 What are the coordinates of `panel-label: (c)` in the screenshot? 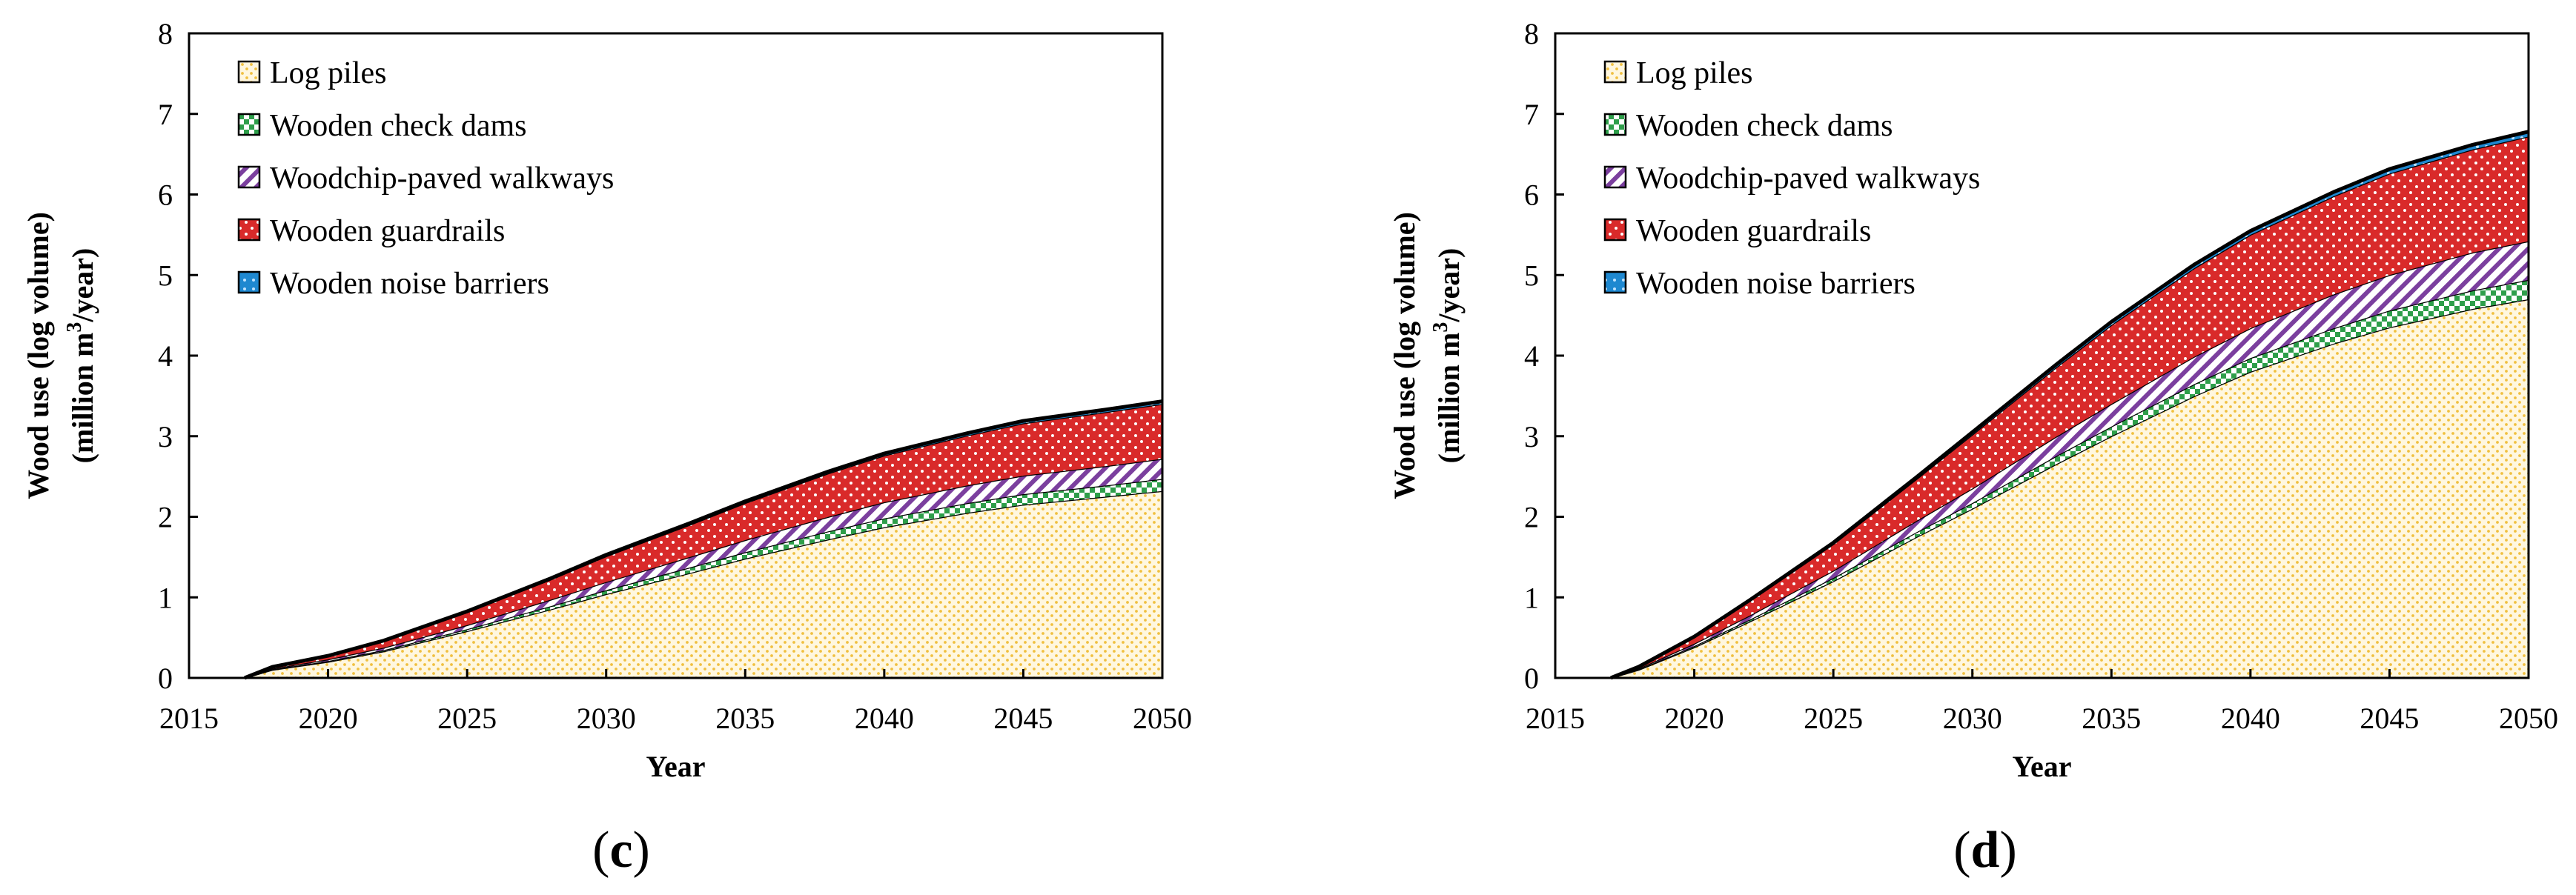 It's located at (621, 850).